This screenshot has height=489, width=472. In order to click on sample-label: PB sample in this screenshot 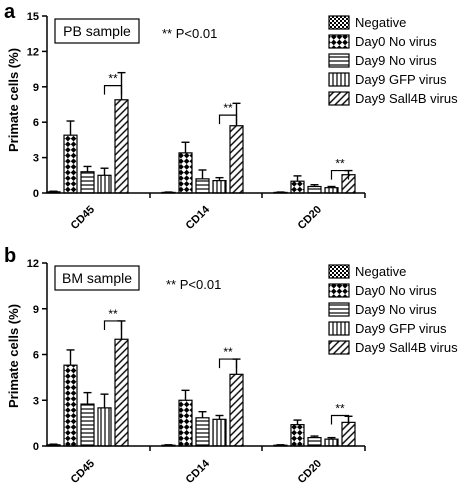, I will do `click(97, 31)`.